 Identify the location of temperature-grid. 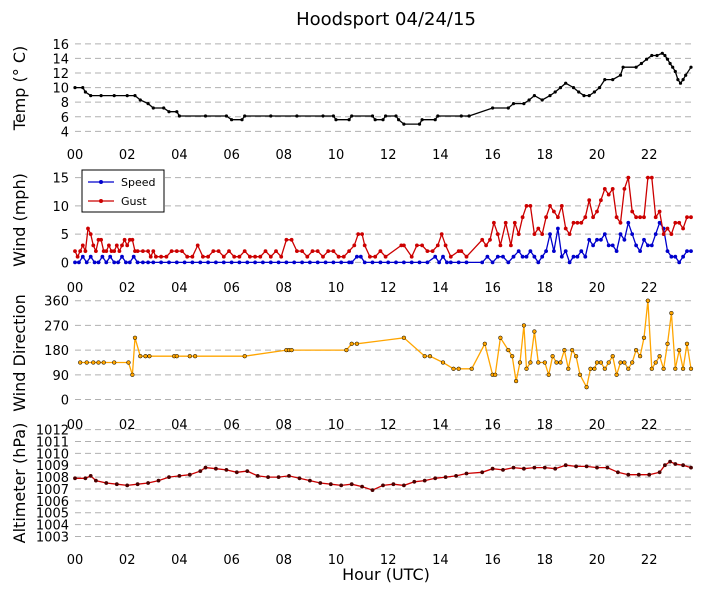
(385, 87).